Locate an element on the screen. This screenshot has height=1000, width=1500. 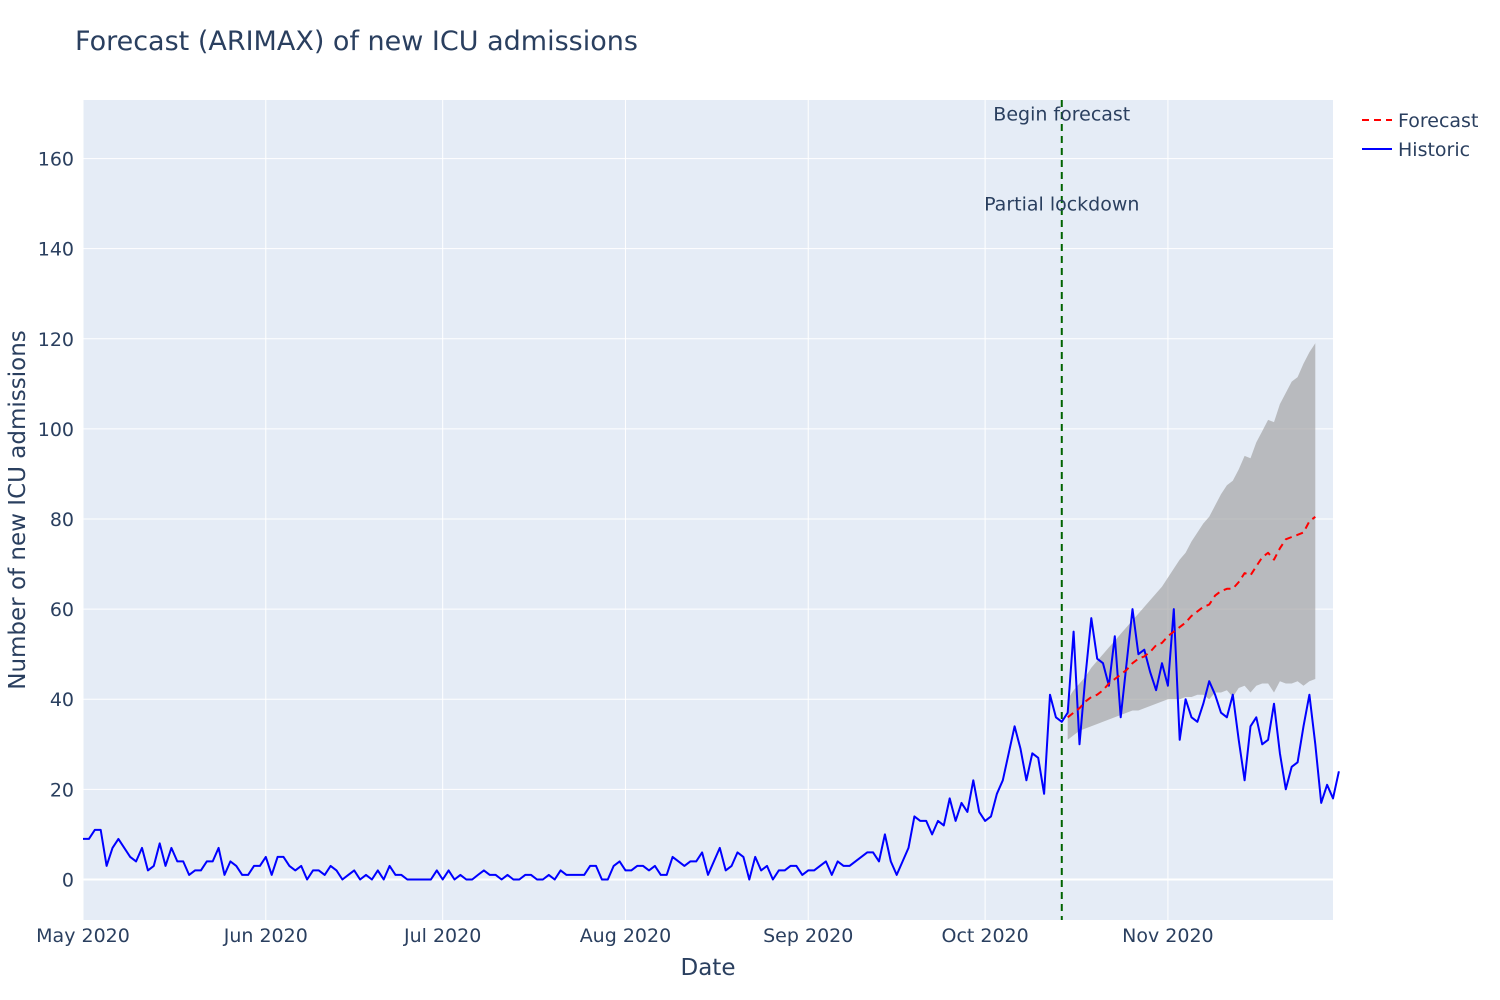
annotation-label: Begin forecast is located at coordinates (1061, 115).